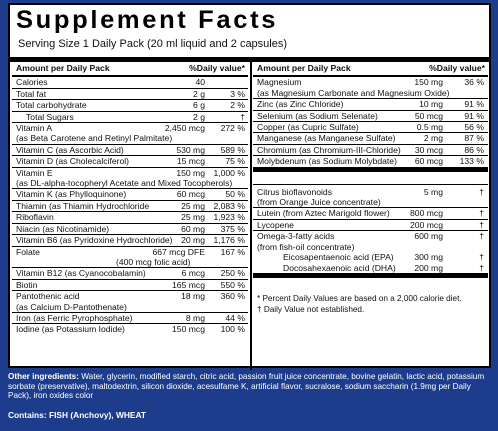  What do you see at coordinates (370, 82) in the screenshot?
I see `nutrient-row: Magnesium 150 mg 36 %` at bounding box center [370, 82].